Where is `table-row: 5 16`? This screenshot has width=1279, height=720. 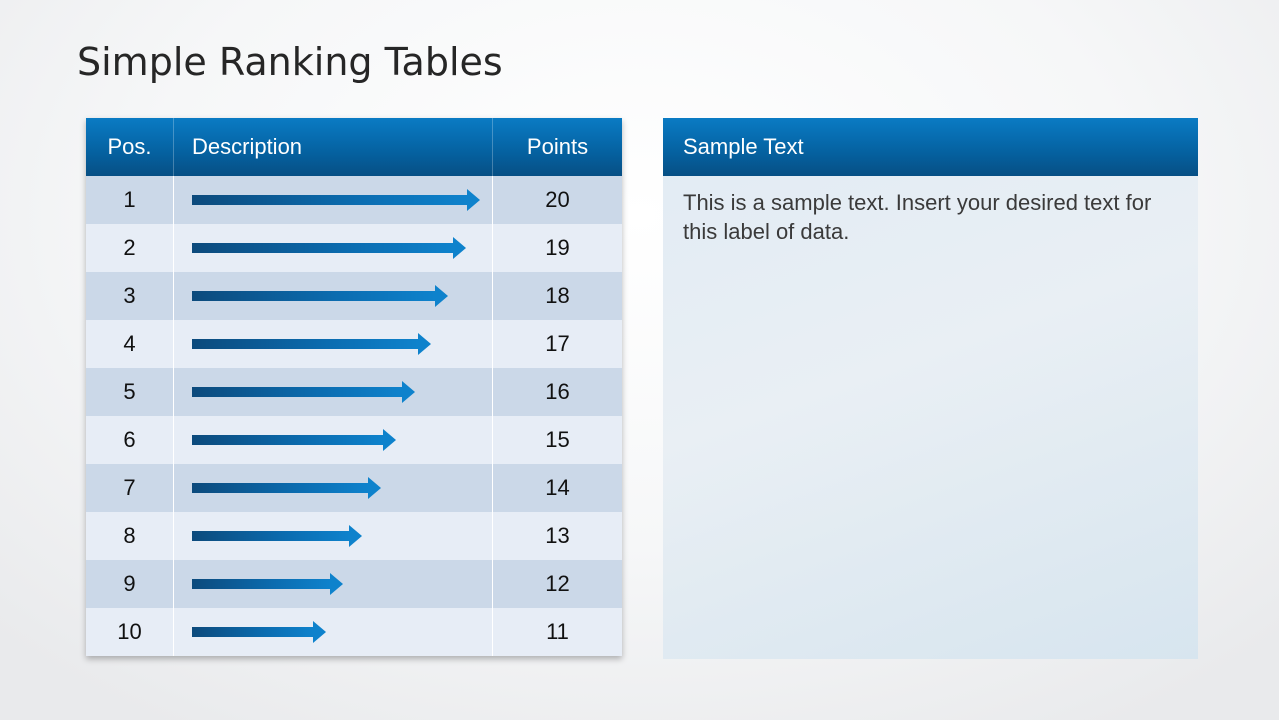 table-row: 5 16 is located at coordinates (354, 392).